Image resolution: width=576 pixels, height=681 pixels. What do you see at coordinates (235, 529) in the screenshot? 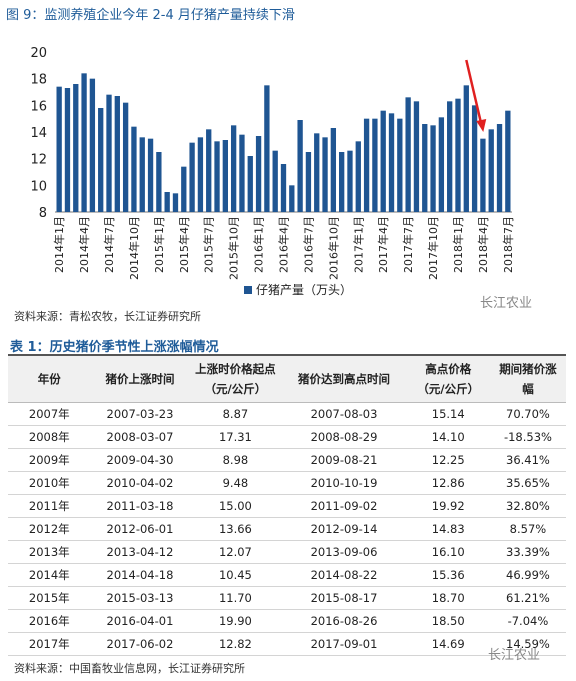
I see `table-cell: 13.66` at bounding box center [235, 529].